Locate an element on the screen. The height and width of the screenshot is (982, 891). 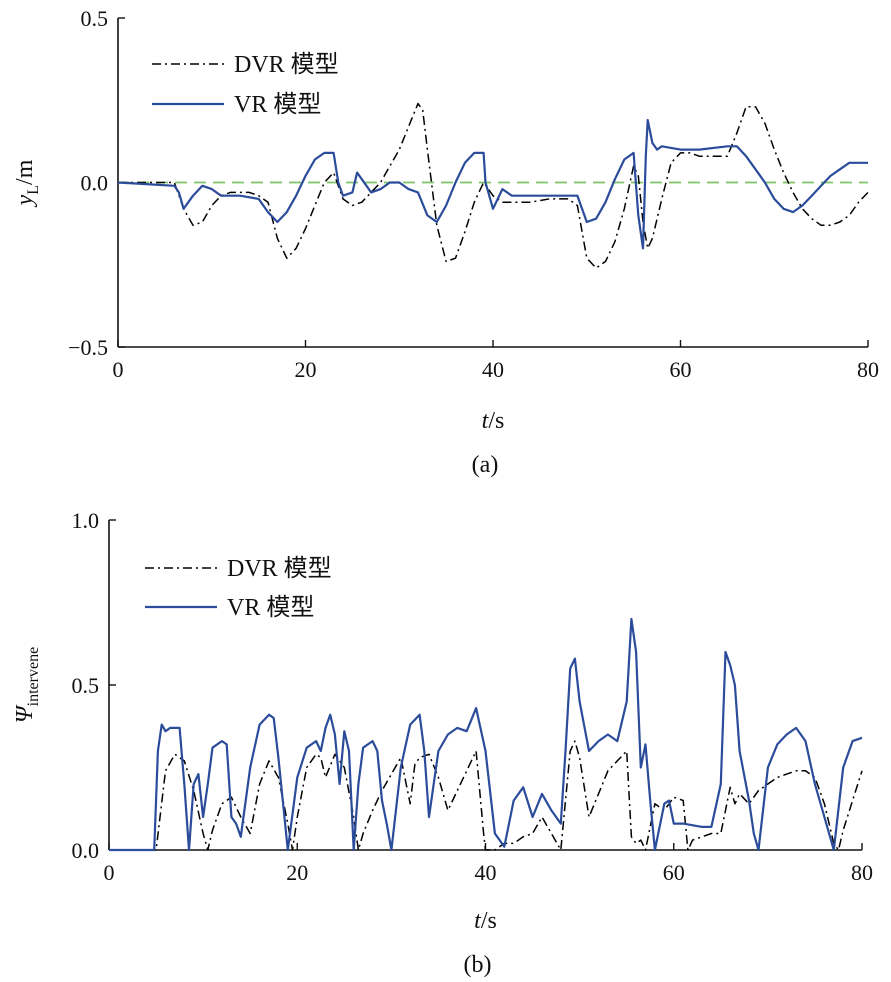
y-tick-label: −0.5 is located at coordinates (88, 347).